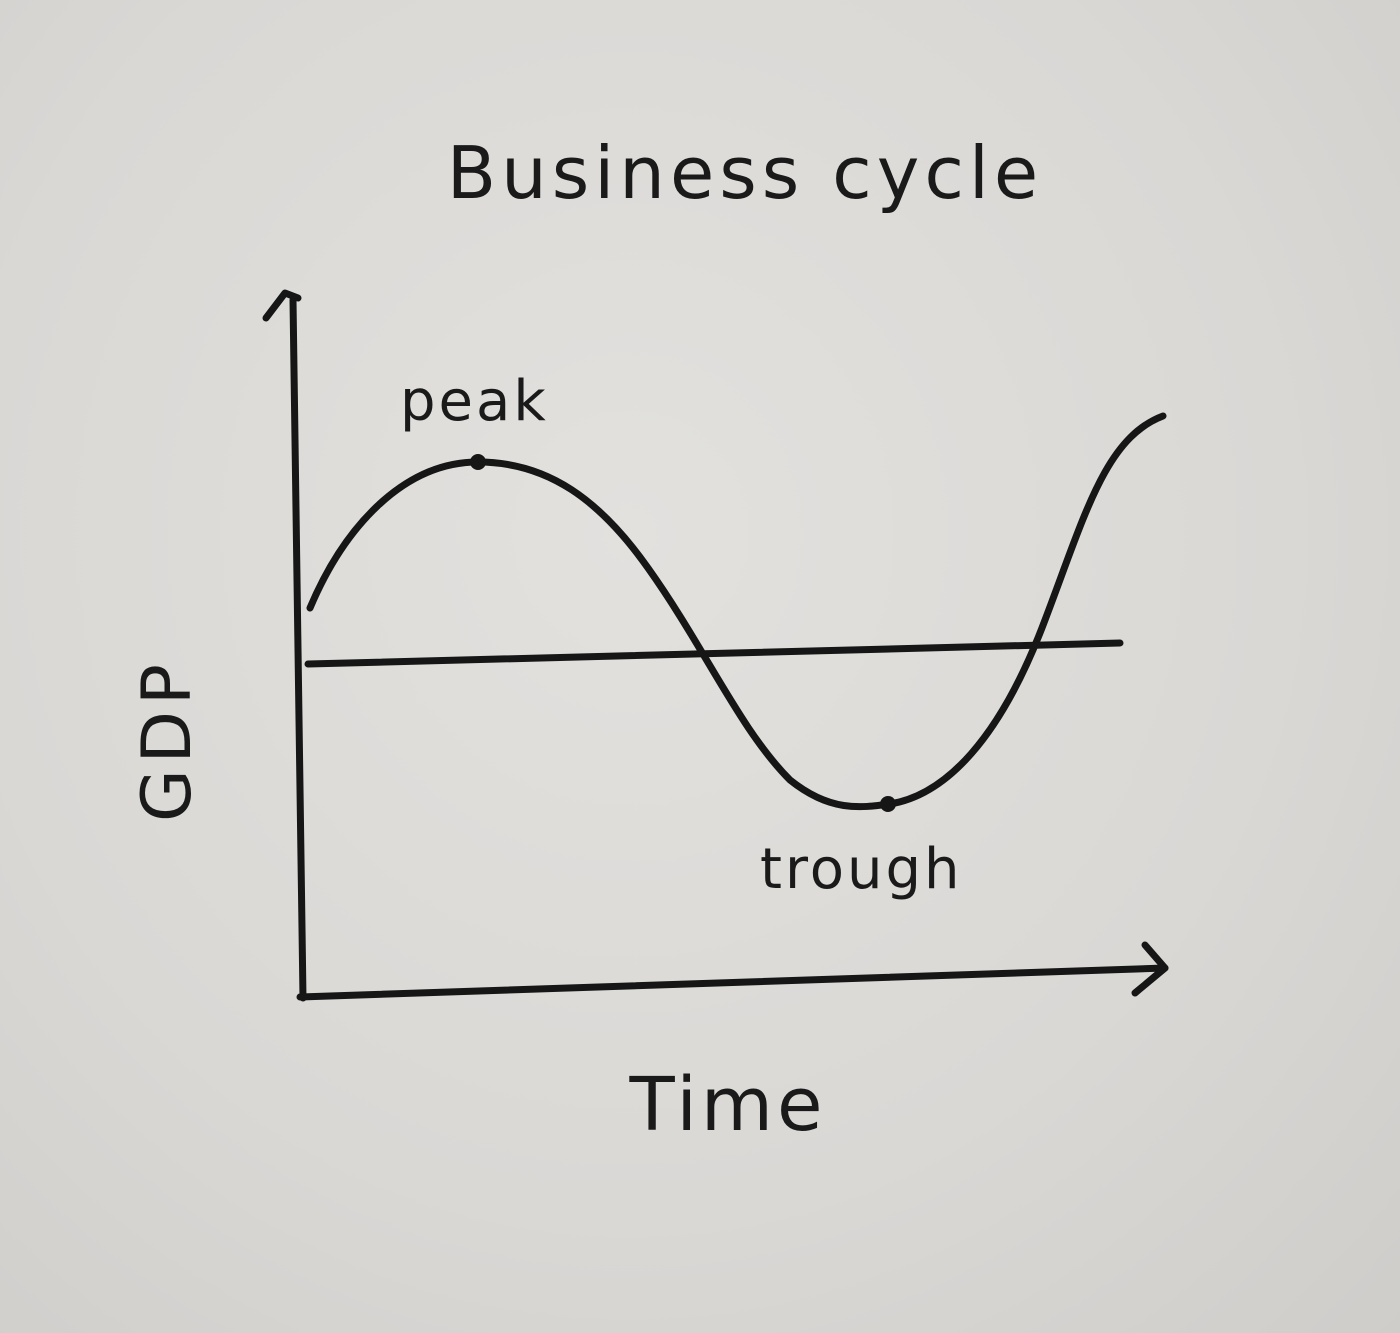  I want to click on trough-marker, so click(888, 804).